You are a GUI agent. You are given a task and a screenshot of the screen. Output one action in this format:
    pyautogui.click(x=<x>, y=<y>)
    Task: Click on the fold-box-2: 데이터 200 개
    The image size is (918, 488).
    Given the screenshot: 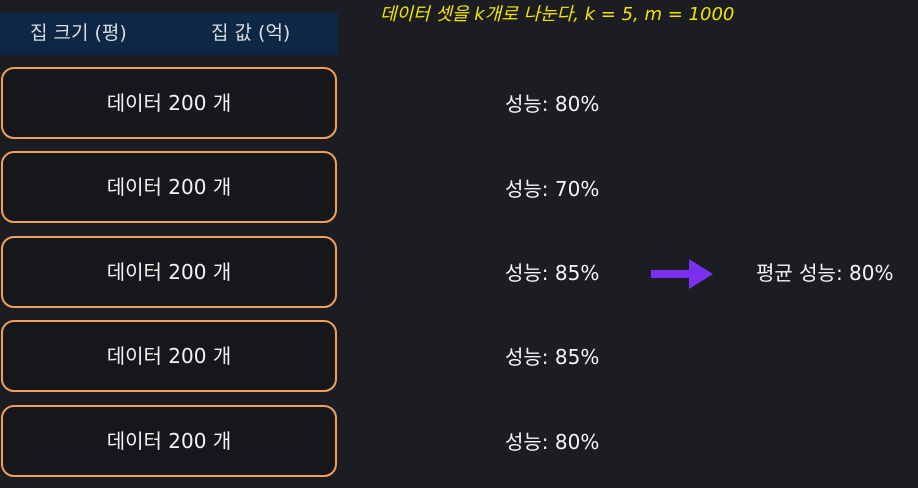 What is the action you would take?
    pyautogui.click(x=169, y=187)
    